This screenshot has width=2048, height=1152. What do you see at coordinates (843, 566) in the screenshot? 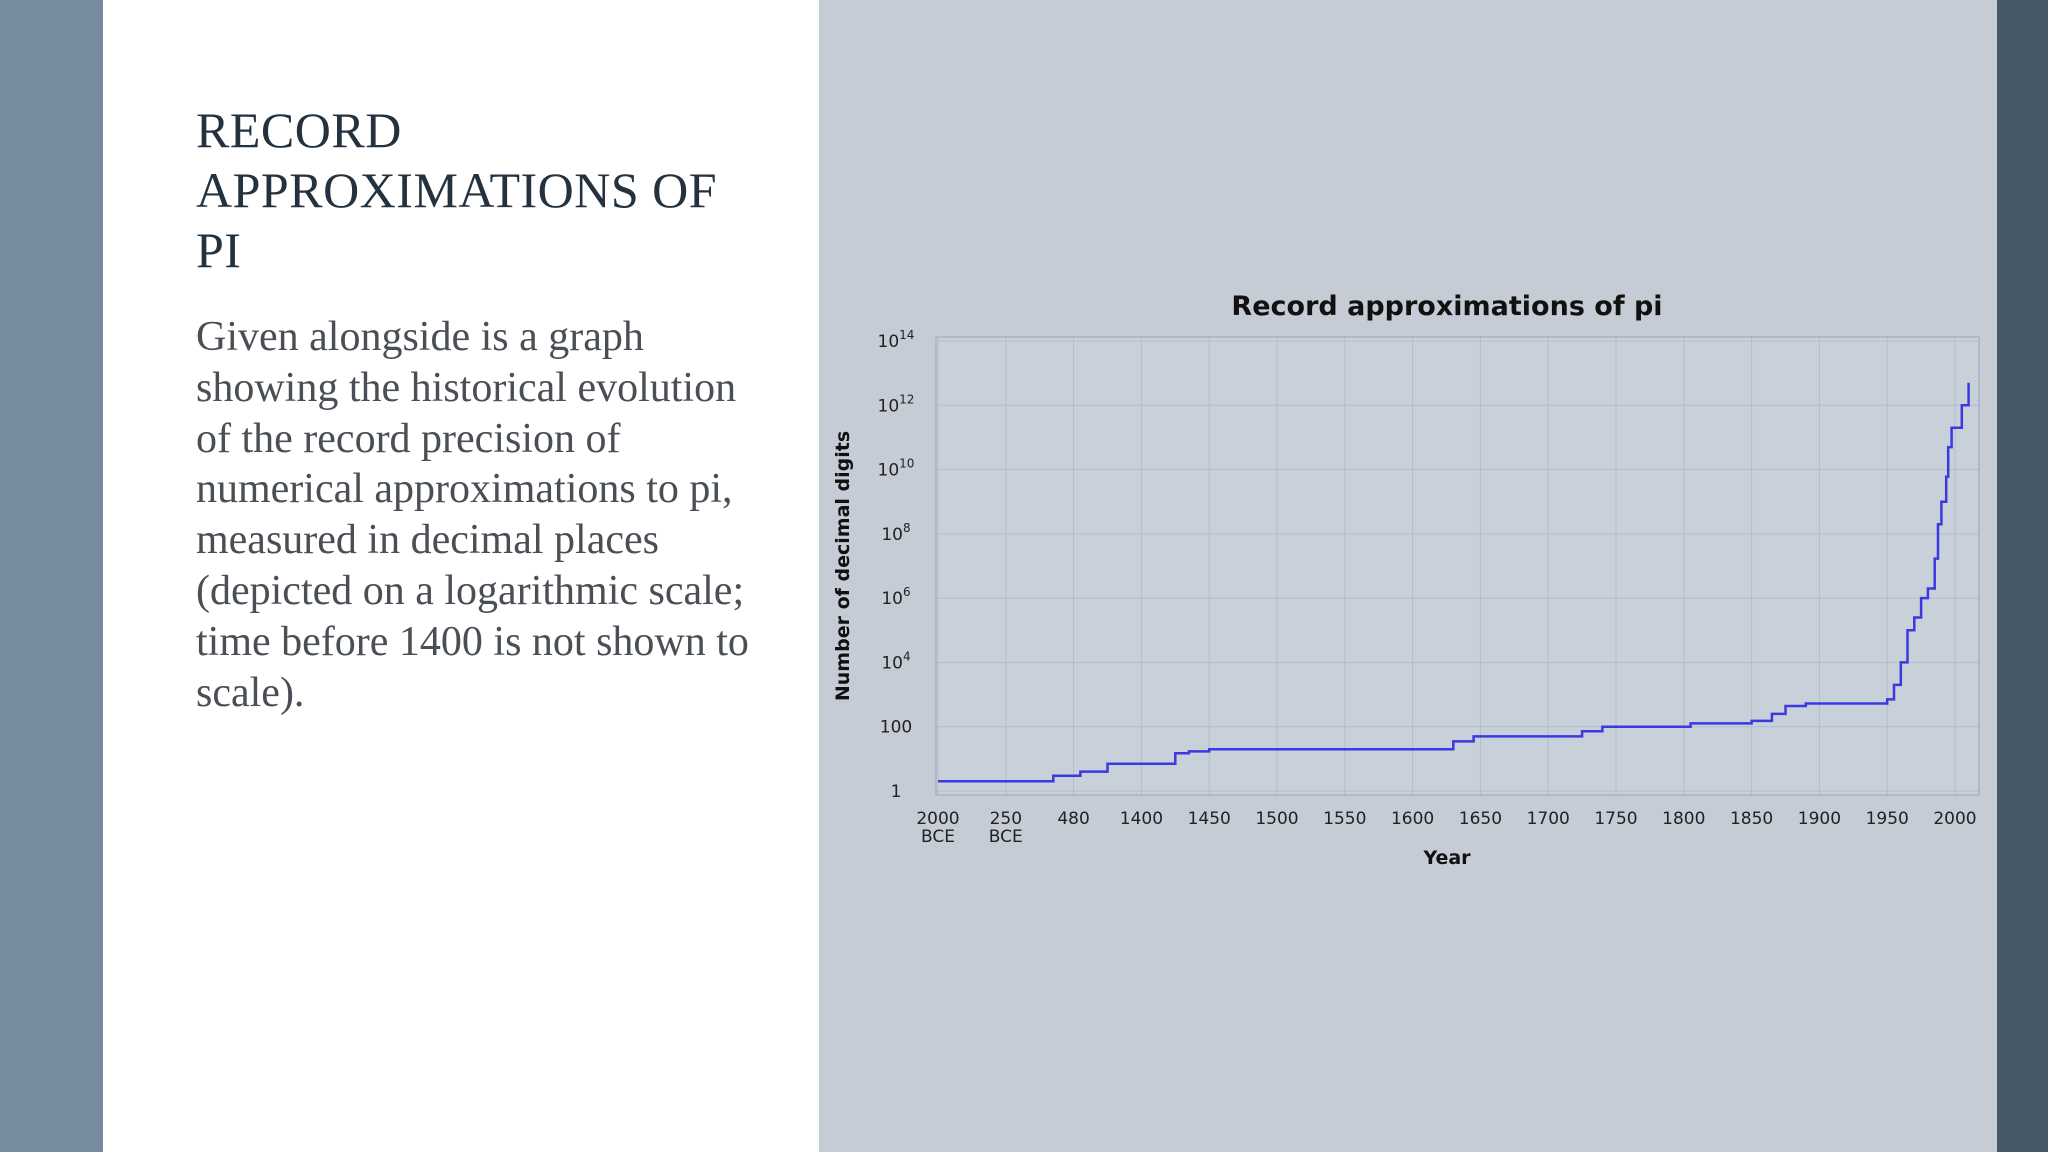
I see `y-axis-label: Number of decimal digits` at bounding box center [843, 566].